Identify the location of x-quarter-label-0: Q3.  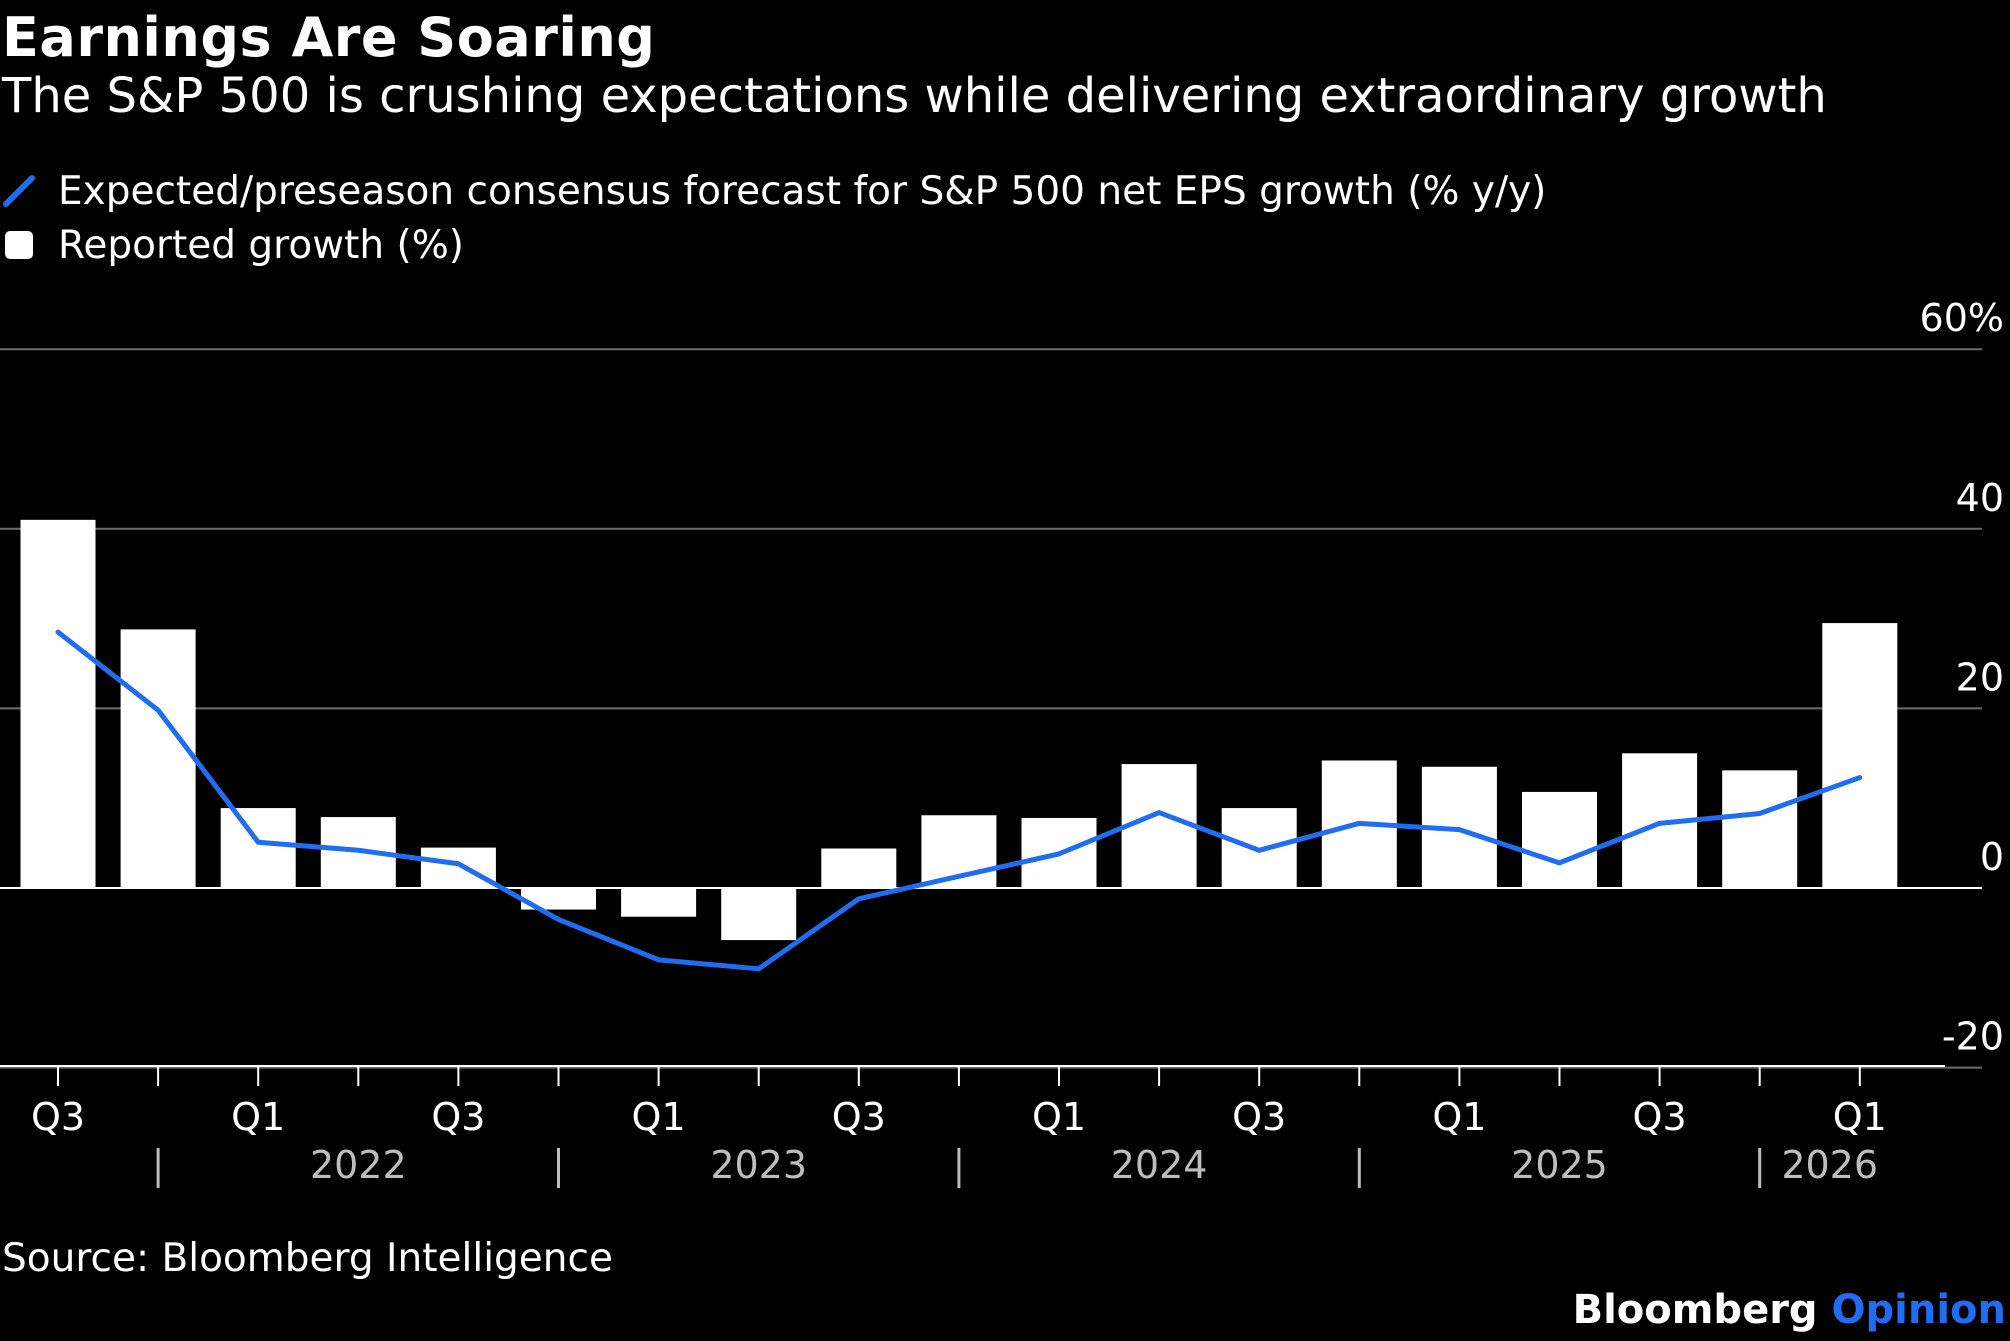
(58, 1117).